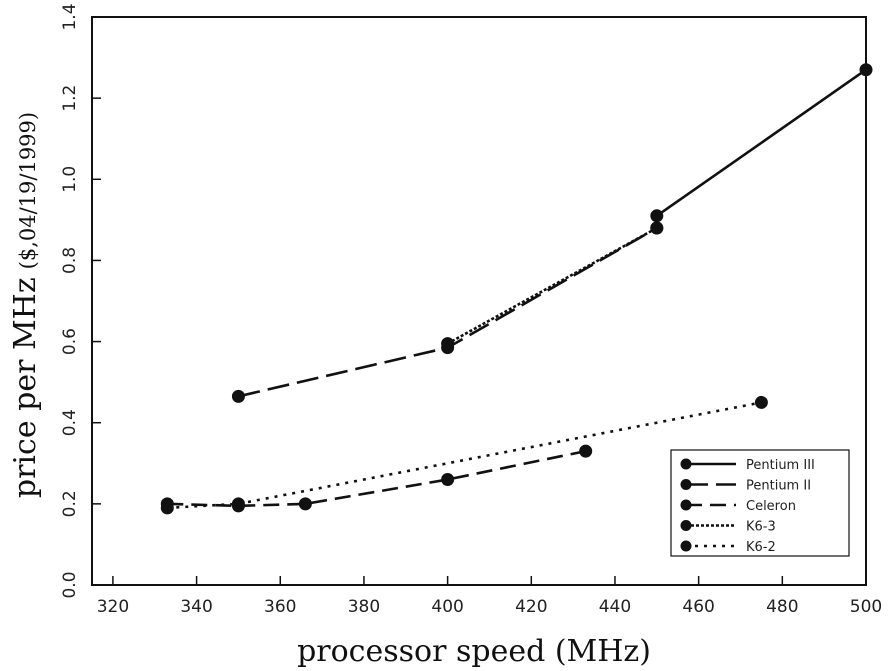 The height and width of the screenshot is (671, 889). What do you see at coordinates (25, 387) in the screenshot?
I see `y-axis-label-main: price per MHz` at bounding box center [25, 387].